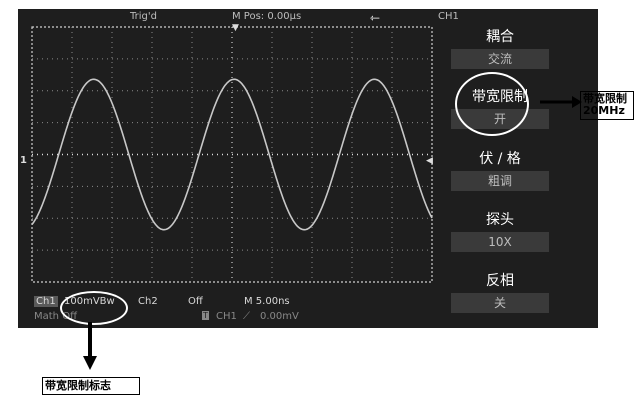 The image size is (636, 399). What do you see at coordinates (246, 316) in the screenshot?
I see `rising-edge-icon: ⟋` at bounding box center [246, 316].